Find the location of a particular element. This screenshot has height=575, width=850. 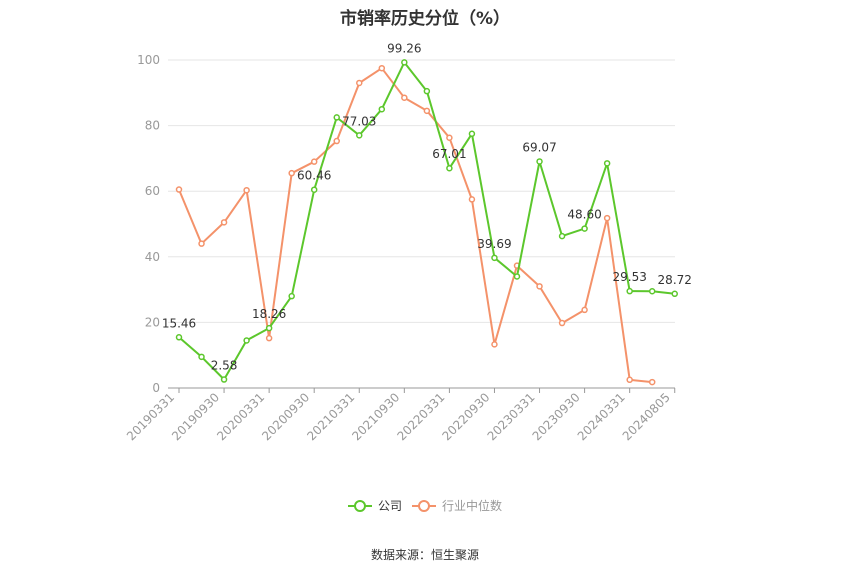

x-tick-label: 20190930 is located at coordinates (195, 416).